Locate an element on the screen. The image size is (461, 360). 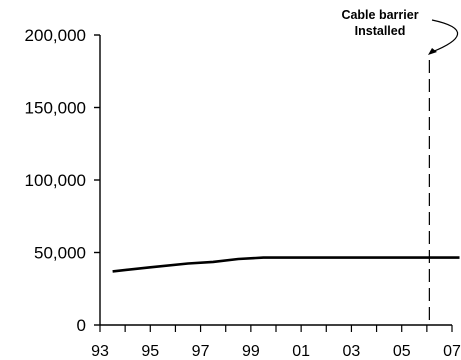
series-lines is located at coordinates (286, 264).